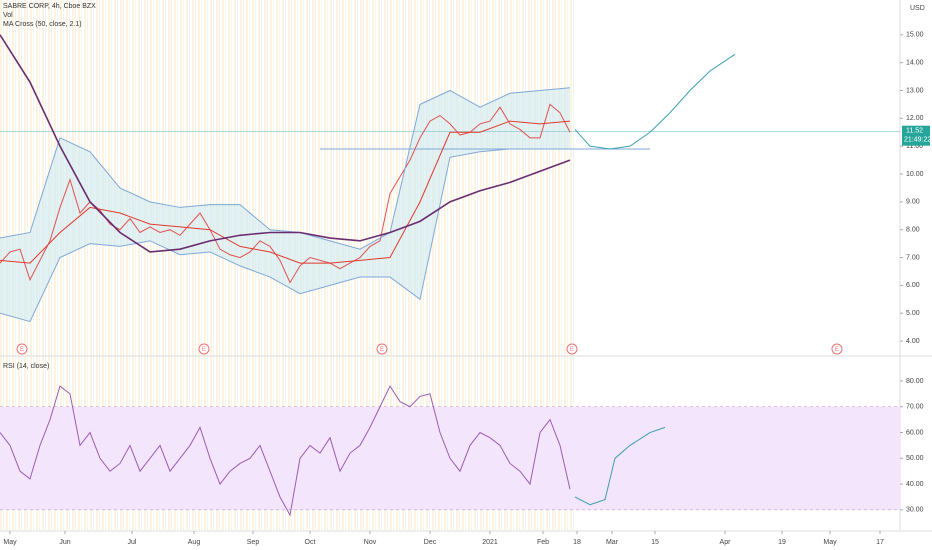  What do you see at coordinates (915, 62) in the screenshot?
I see `y-tick-label: 14.00` at bounding box center [915, 62].